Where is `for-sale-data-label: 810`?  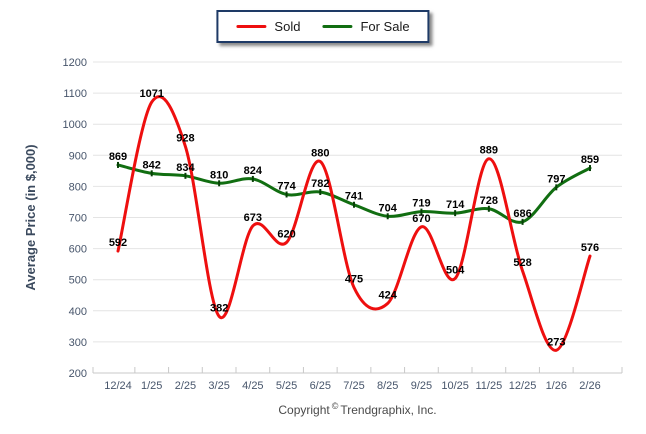 for-sale-data-label: 810 is located at coordinates (219, 175).